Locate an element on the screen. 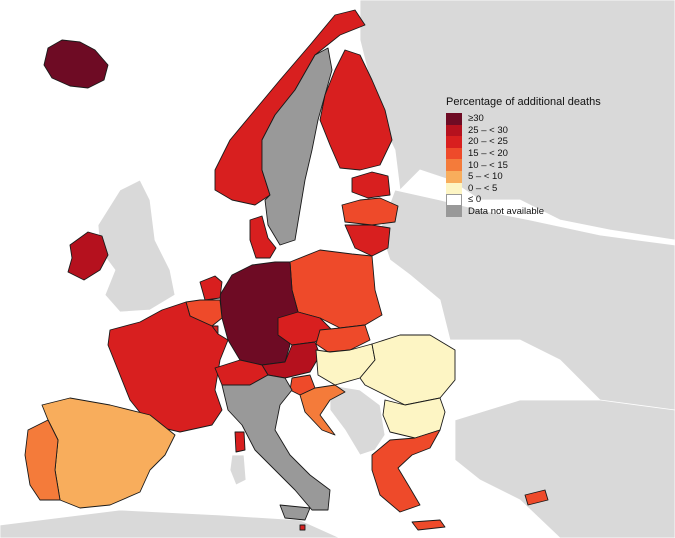  balkans-land is located at coordinates (357, 420).